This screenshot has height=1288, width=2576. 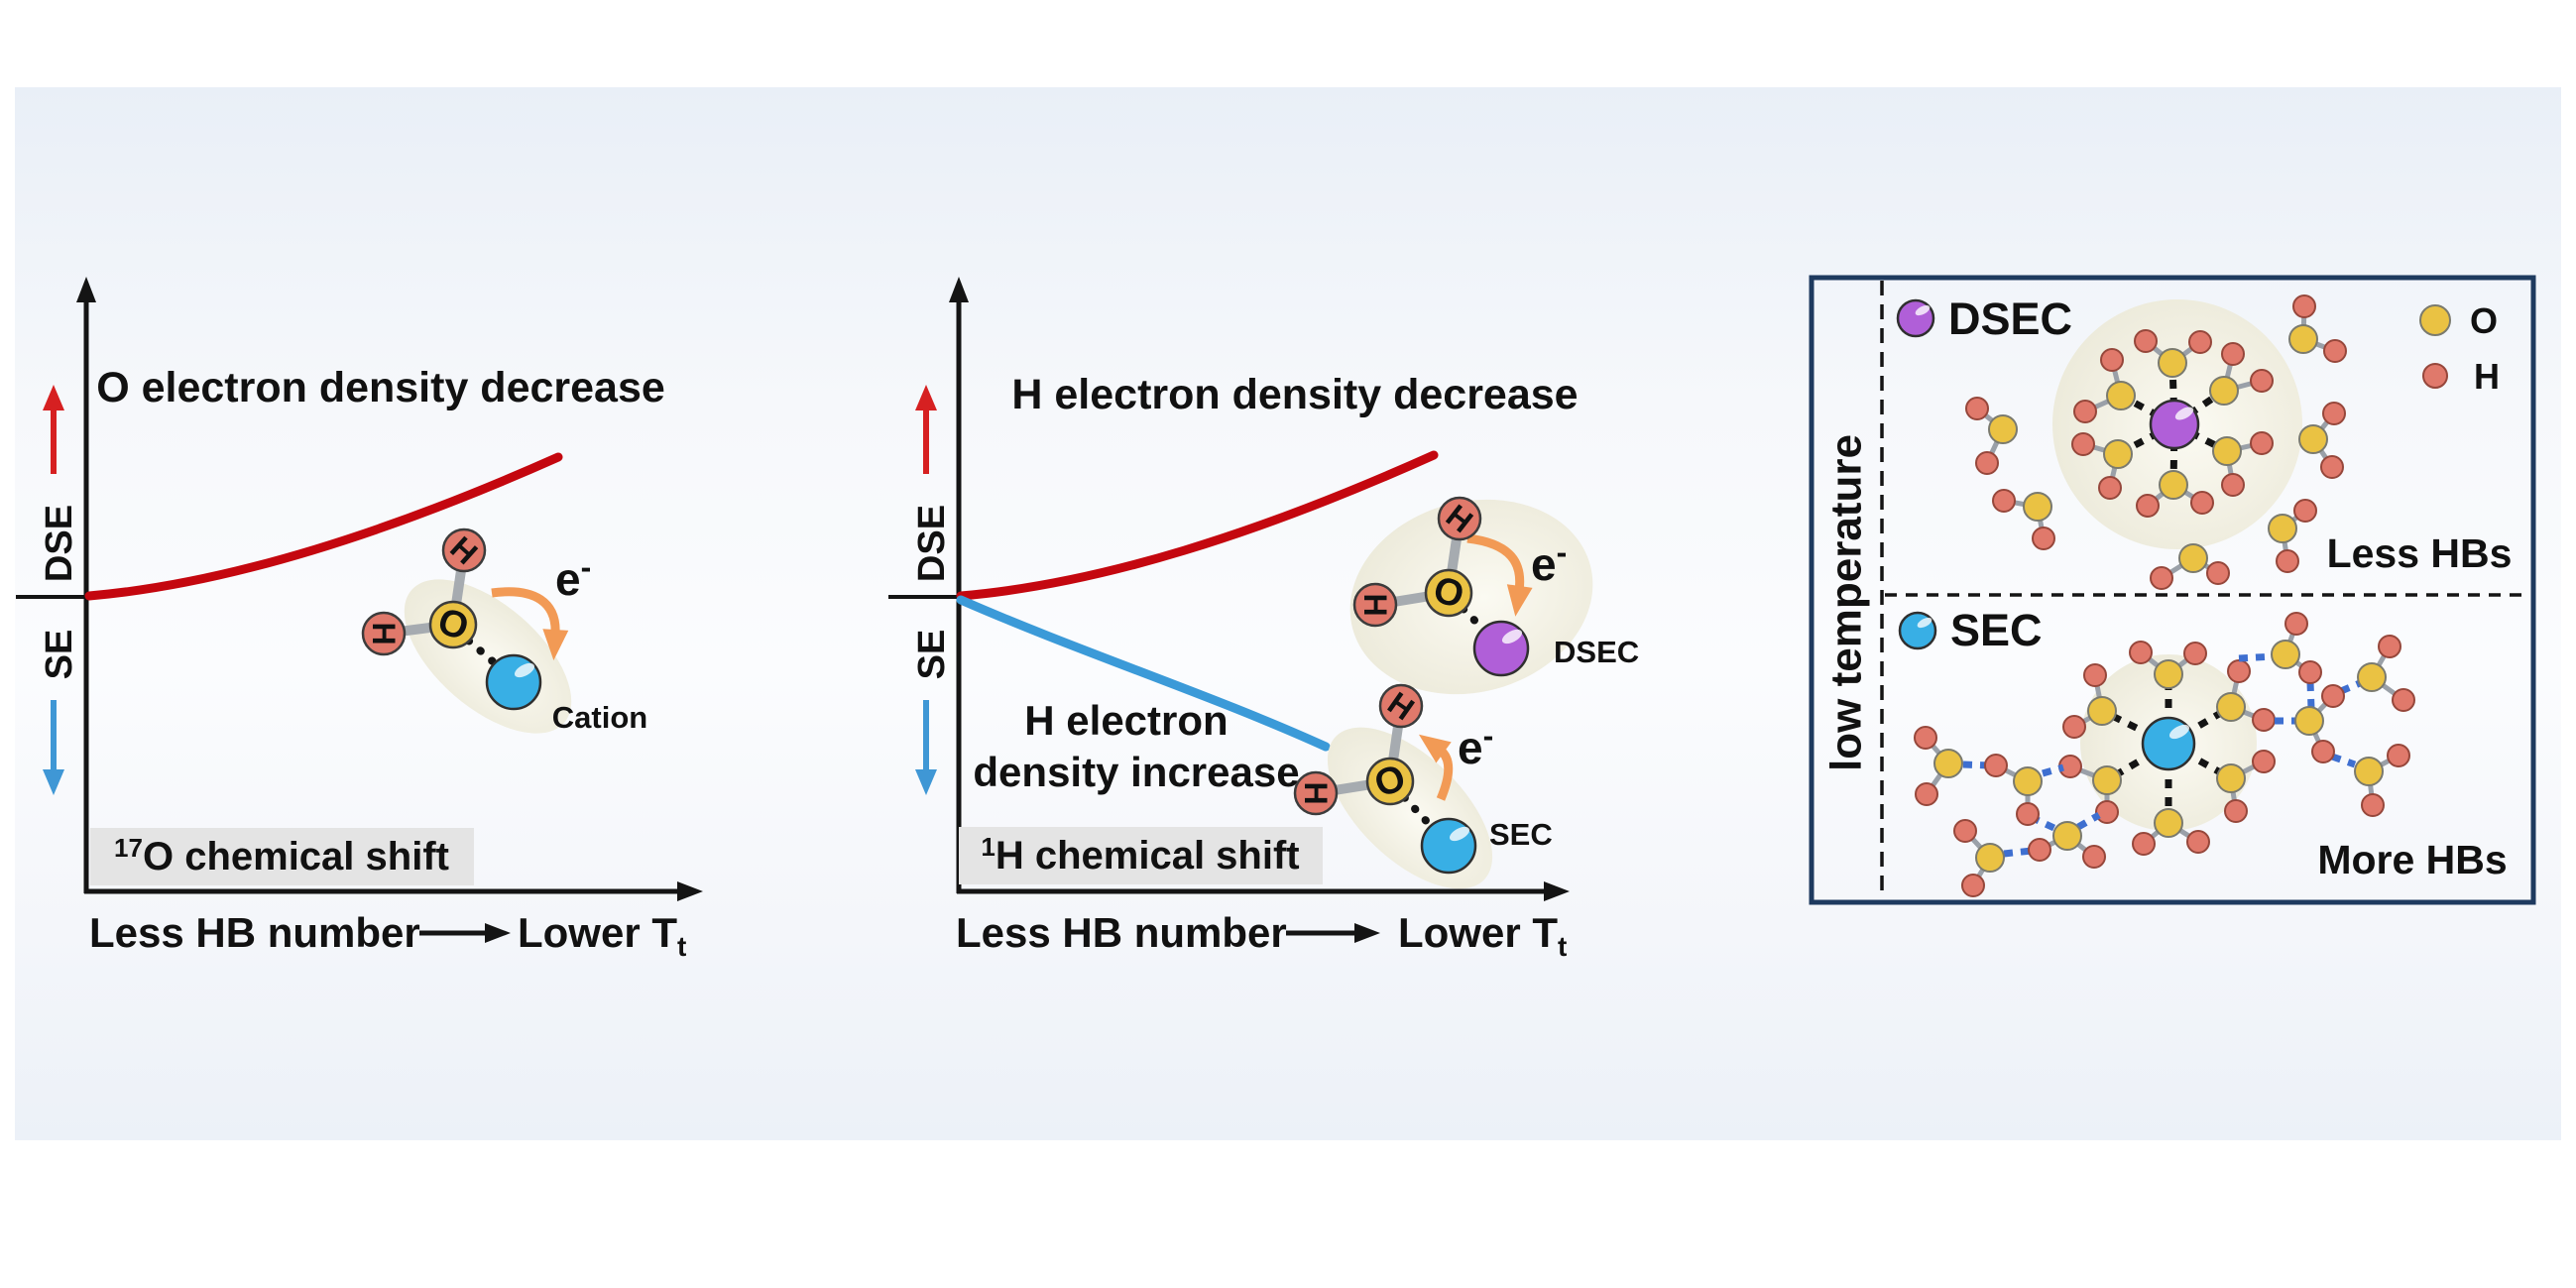 I want to click on left-shift-label: 17O chemical shift, so click(x=281, y=855).